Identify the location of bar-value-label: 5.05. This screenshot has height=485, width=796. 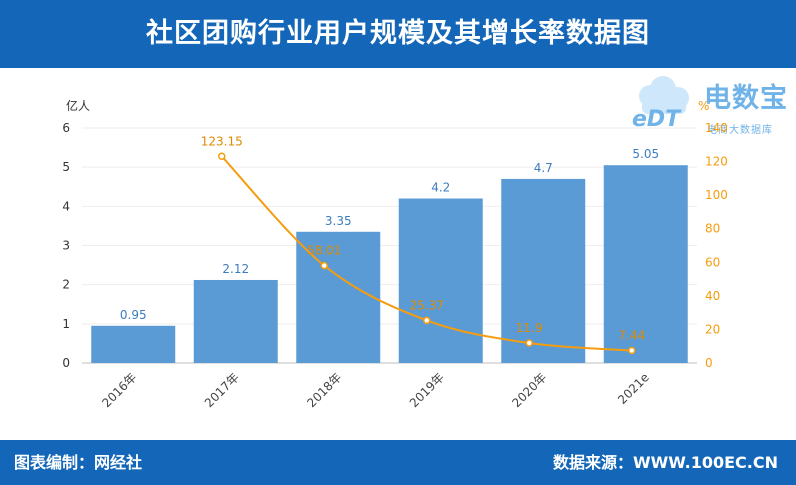
(645, 154).